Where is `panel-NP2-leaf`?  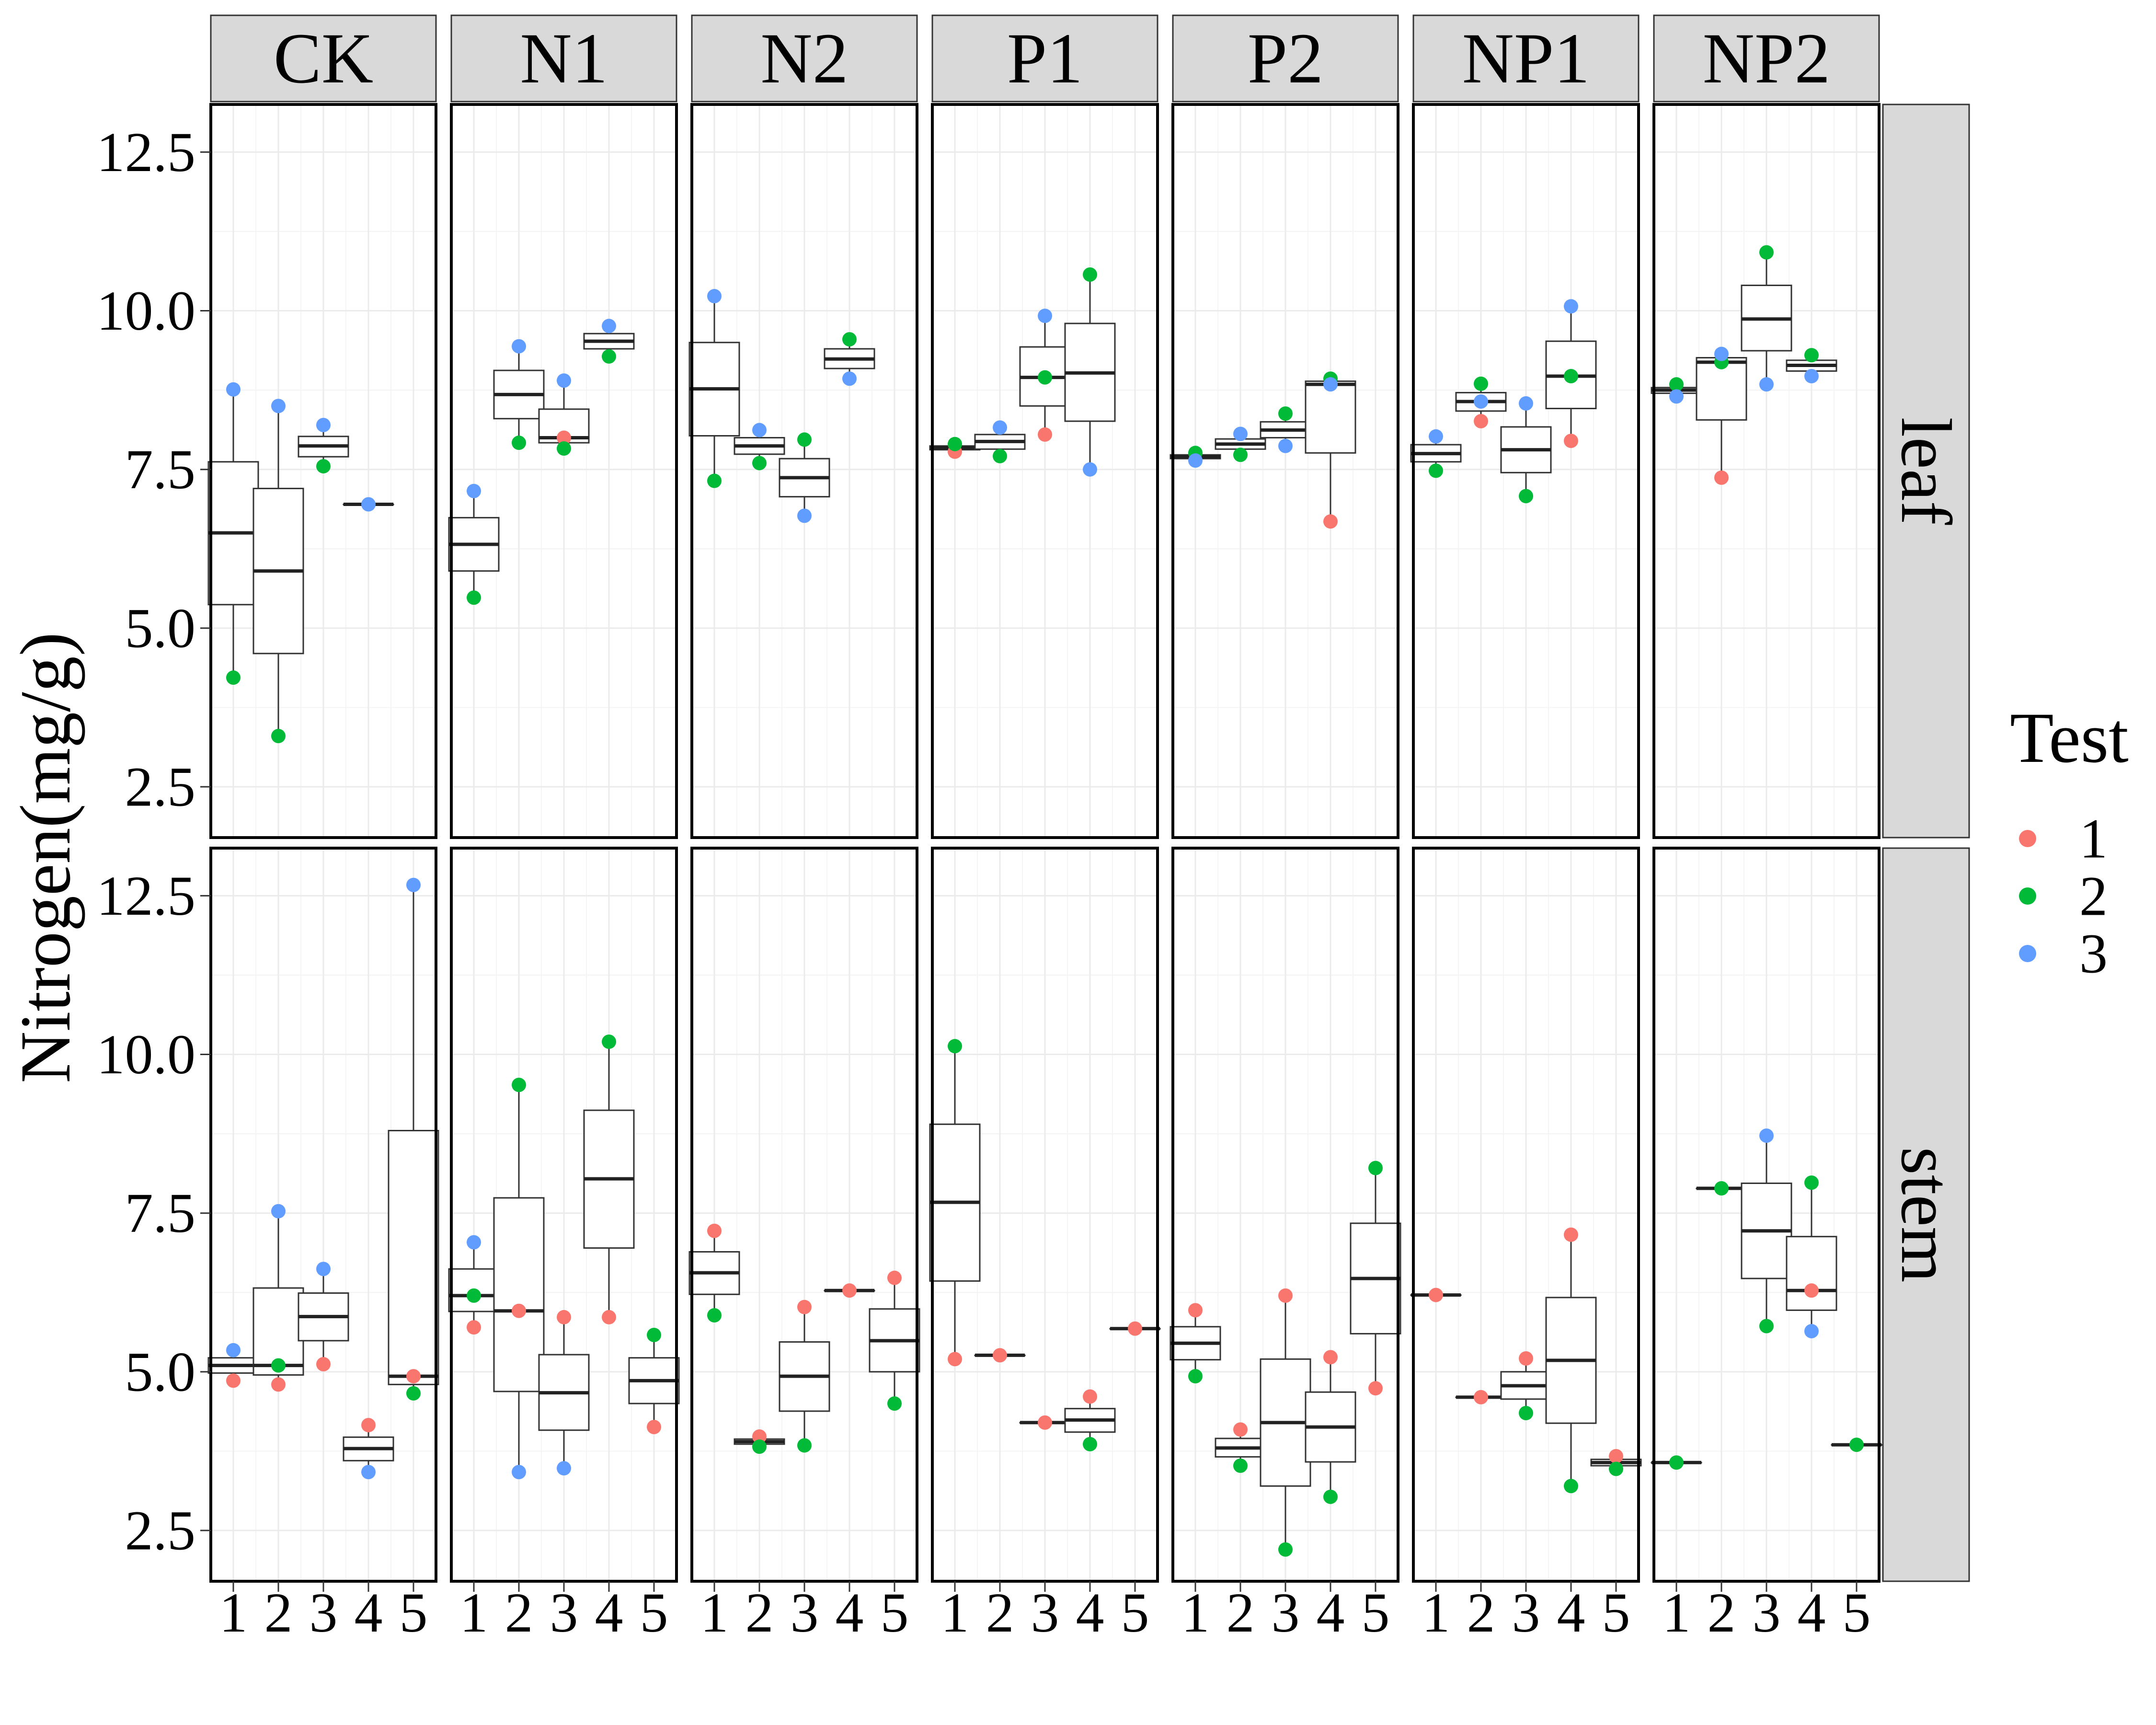 panel-NP2-leaf is located at coordinates (1766, 471).